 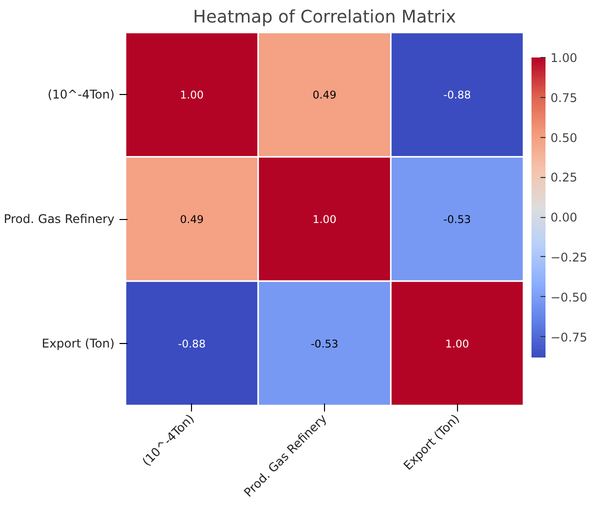 What do you see at coordinates (569, 337) in the screenshot?
I see `color-bar-label: −0.75` at bounding box center [569, 337].